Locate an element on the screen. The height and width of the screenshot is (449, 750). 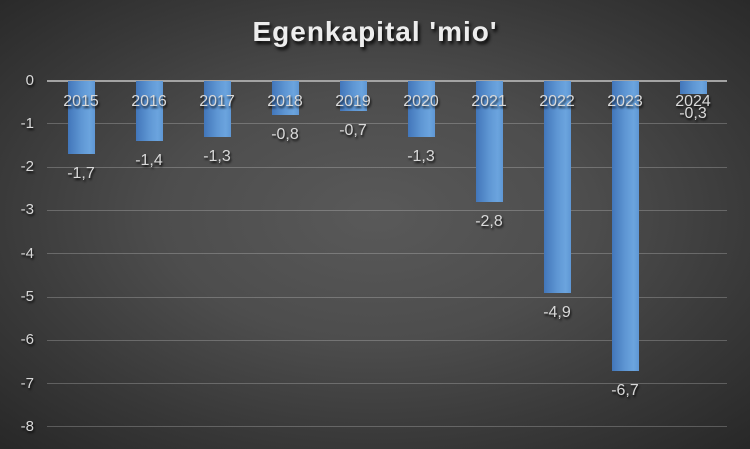
y-tick-label: -1 is located at coordinates (27, 123).